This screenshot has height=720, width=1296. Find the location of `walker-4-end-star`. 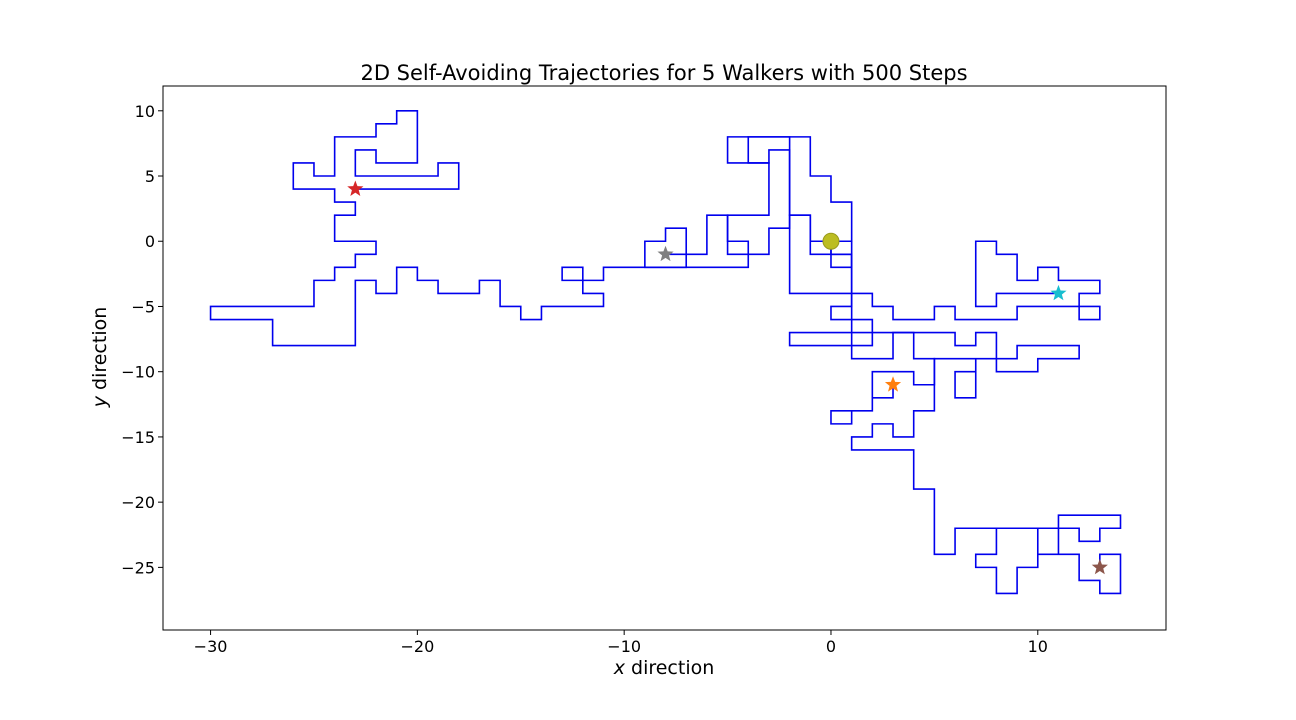

walker-4-end-star is located at coordinates (893, 384).